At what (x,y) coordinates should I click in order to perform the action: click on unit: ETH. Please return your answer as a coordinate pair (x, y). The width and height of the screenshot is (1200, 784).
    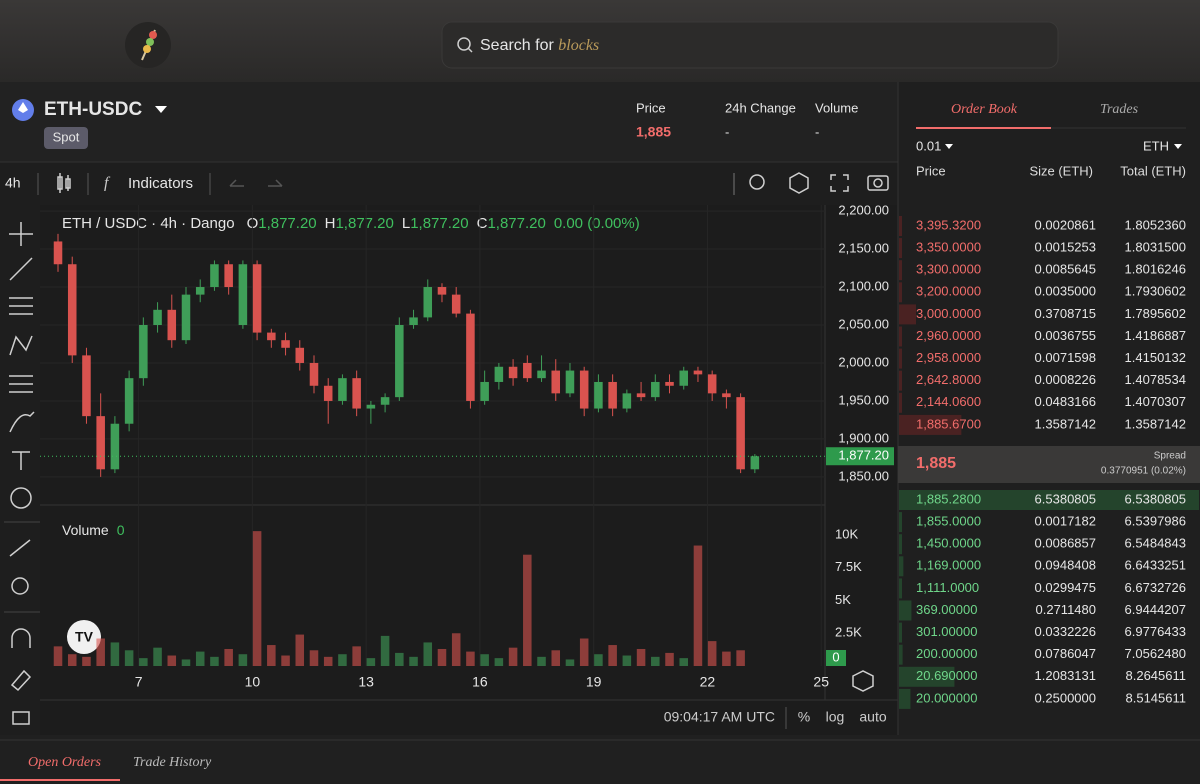
    Looking at the image, I should click on (1156, 145).